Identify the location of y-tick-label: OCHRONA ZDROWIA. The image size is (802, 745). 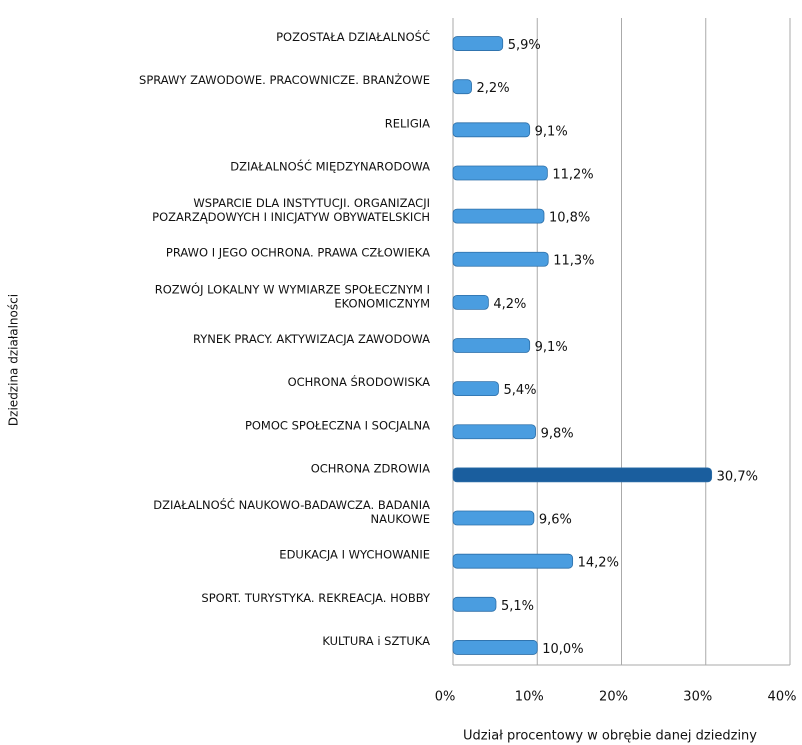
(370, 468).